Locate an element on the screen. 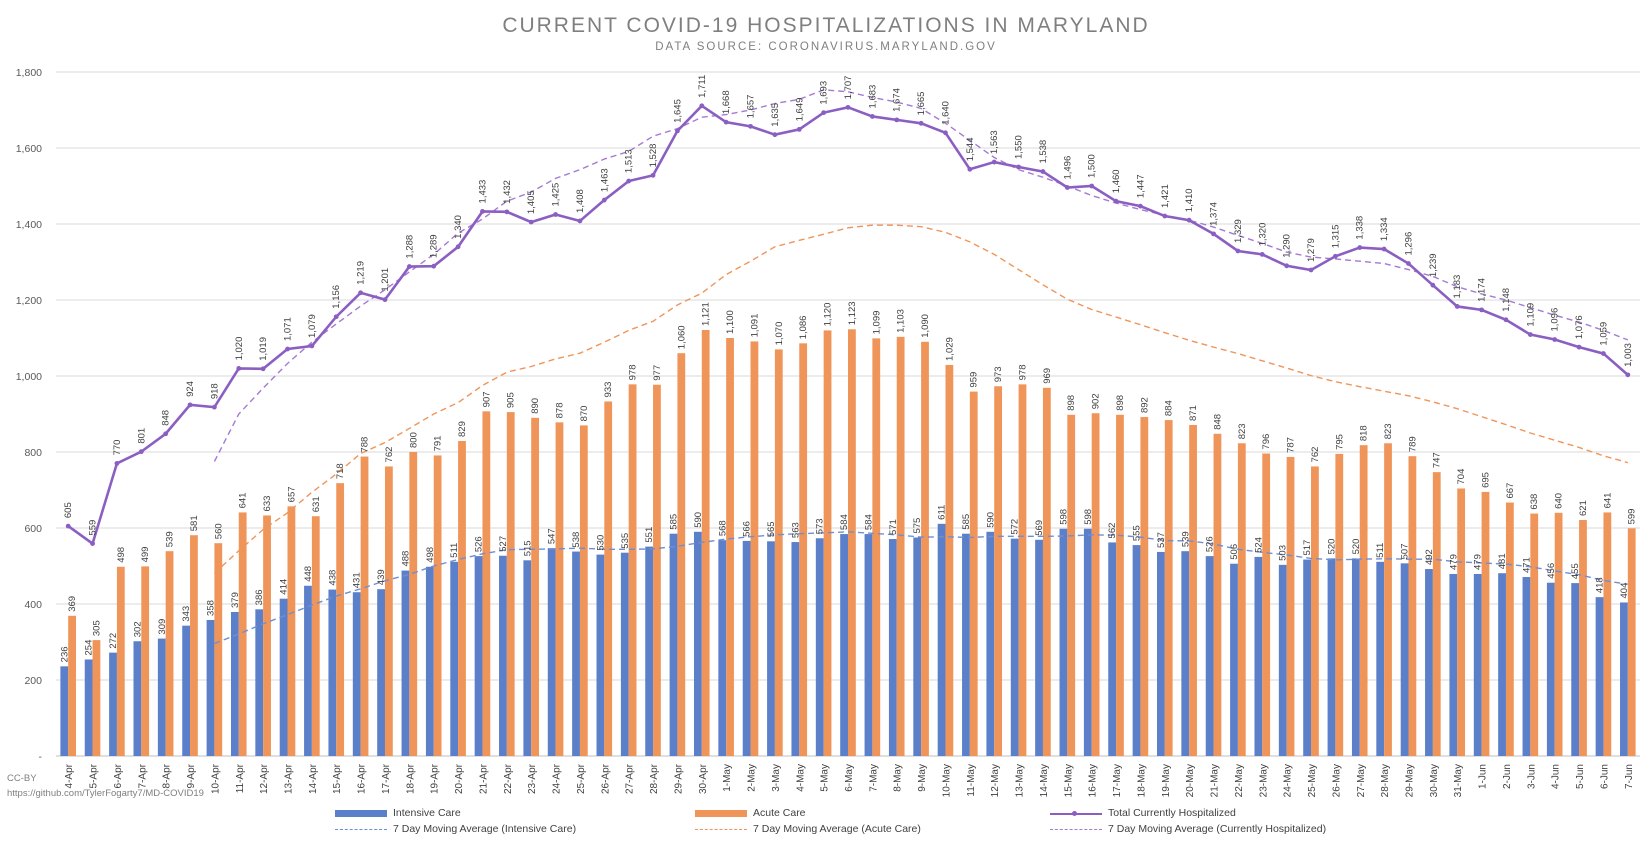  x-tick-label: 3-May is located at coordinates (776, 778).